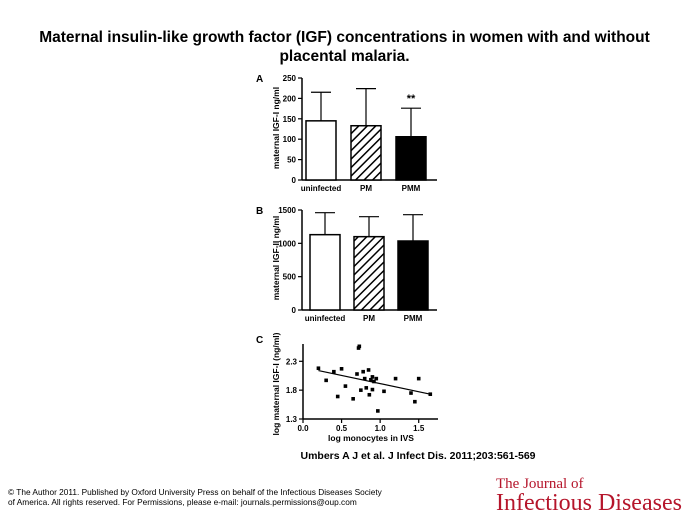 The width and height of the screenshot is (689, 517). I want to click on y-tick-label: 100, so click(290, 139).